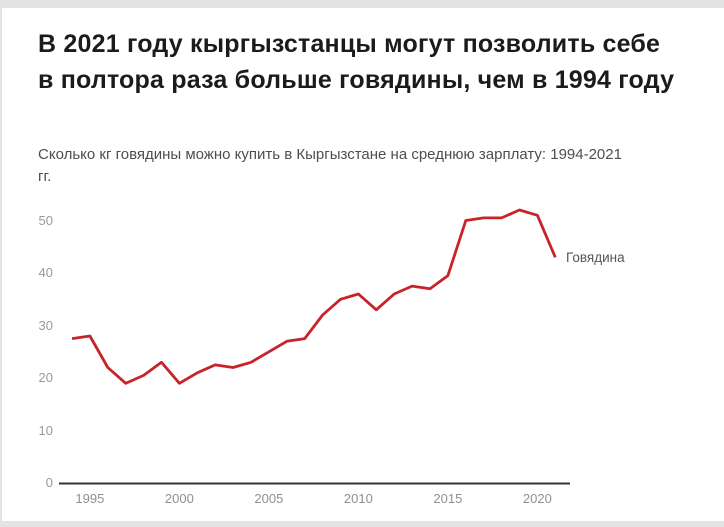  What do you see at coordinates (1, 263) in the screenshot?
I see `window-edge-left` at bounding box center [1, 263].